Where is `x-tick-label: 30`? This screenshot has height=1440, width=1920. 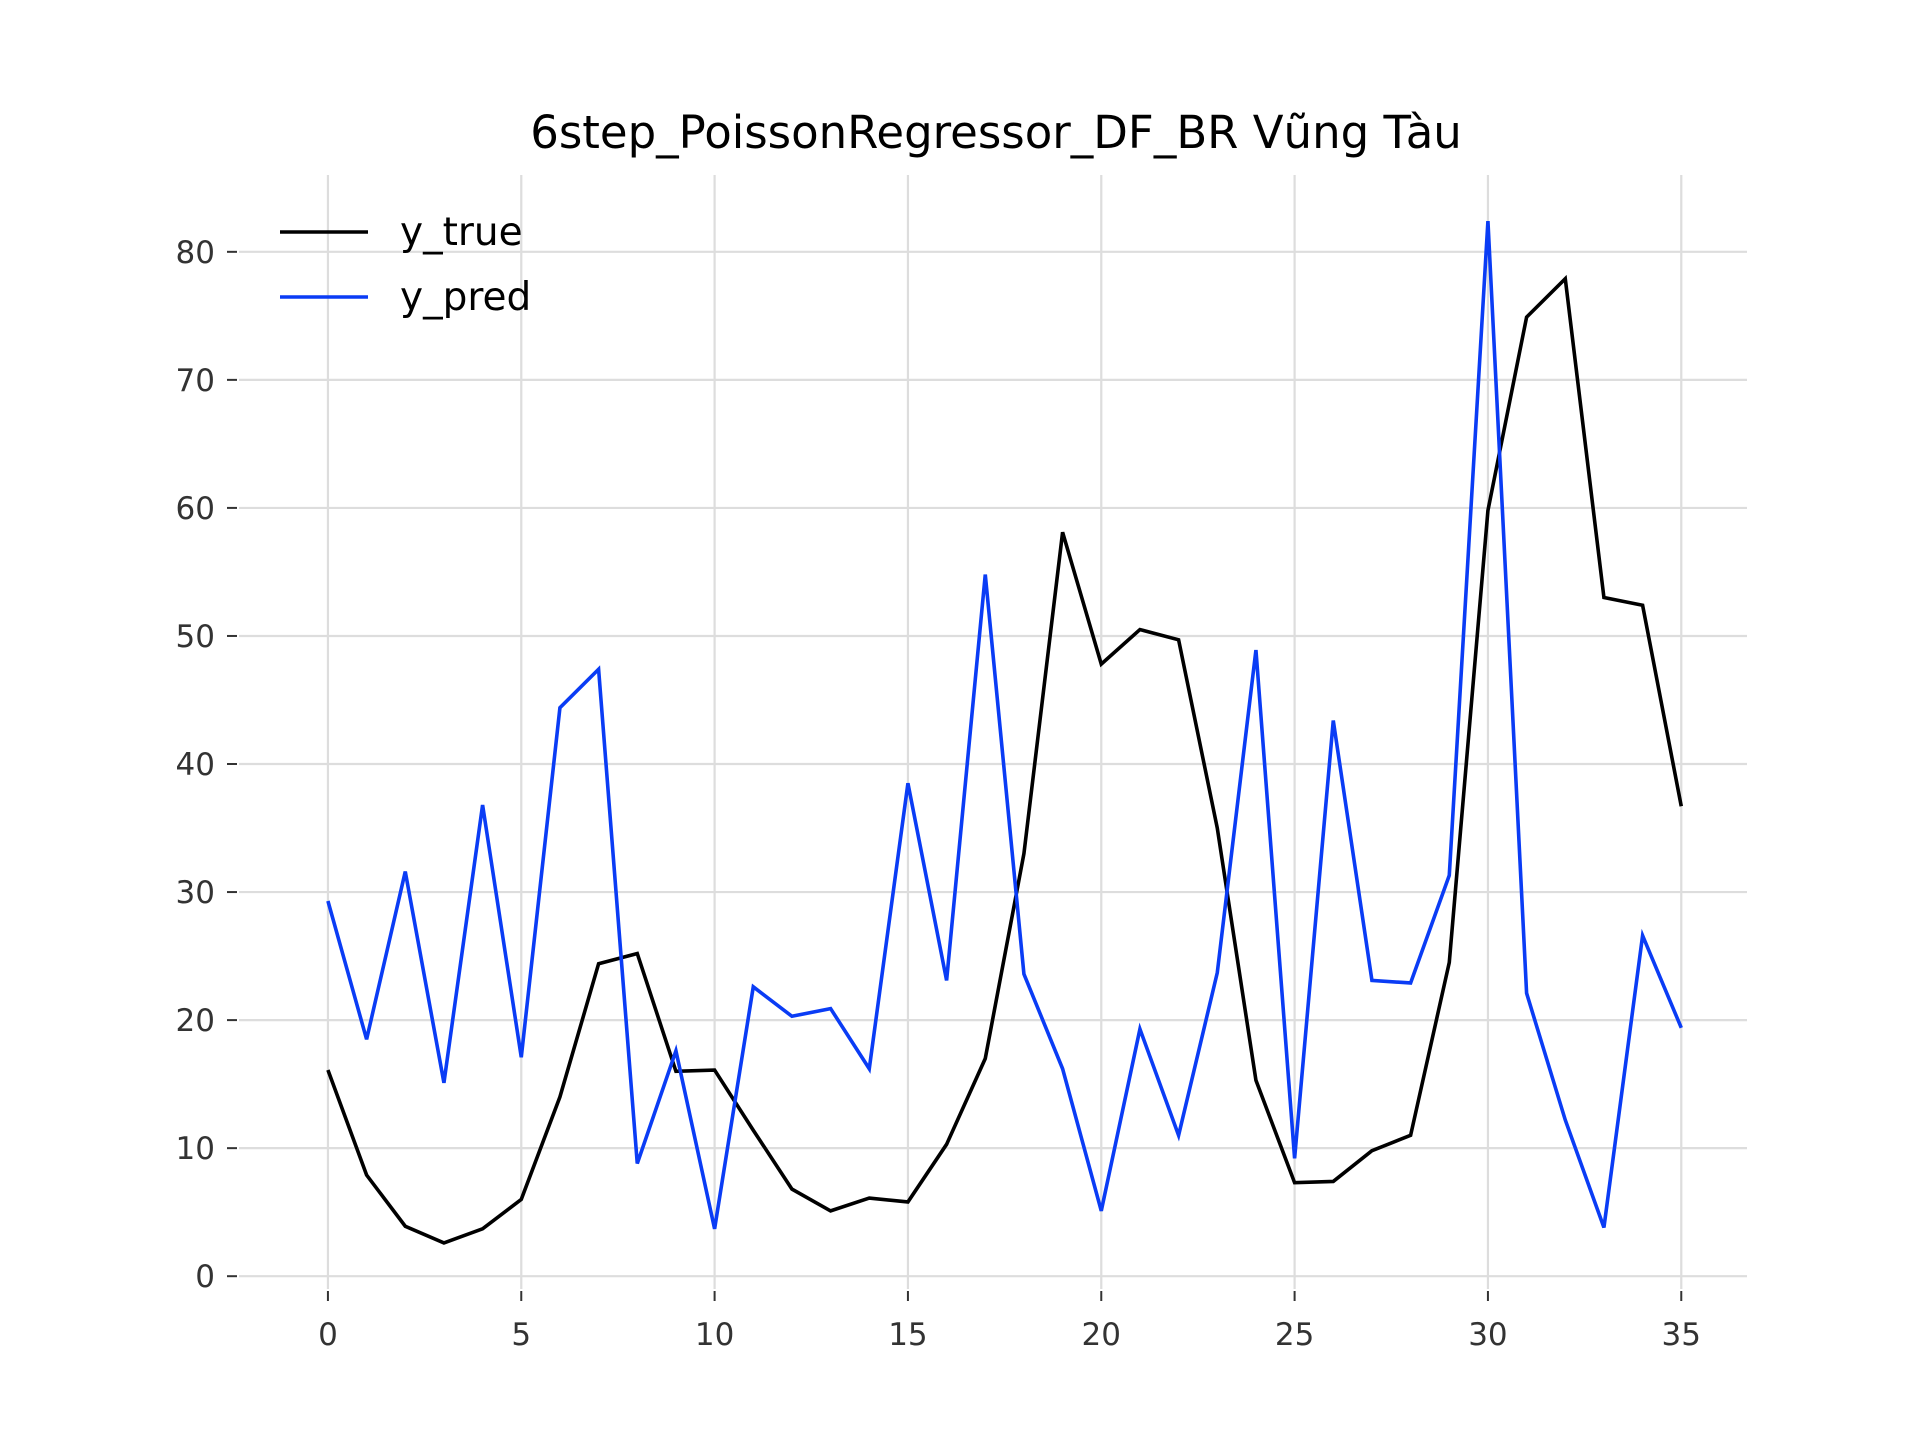
x-tick-label: 30 is located at coordinates (1487, 1335).